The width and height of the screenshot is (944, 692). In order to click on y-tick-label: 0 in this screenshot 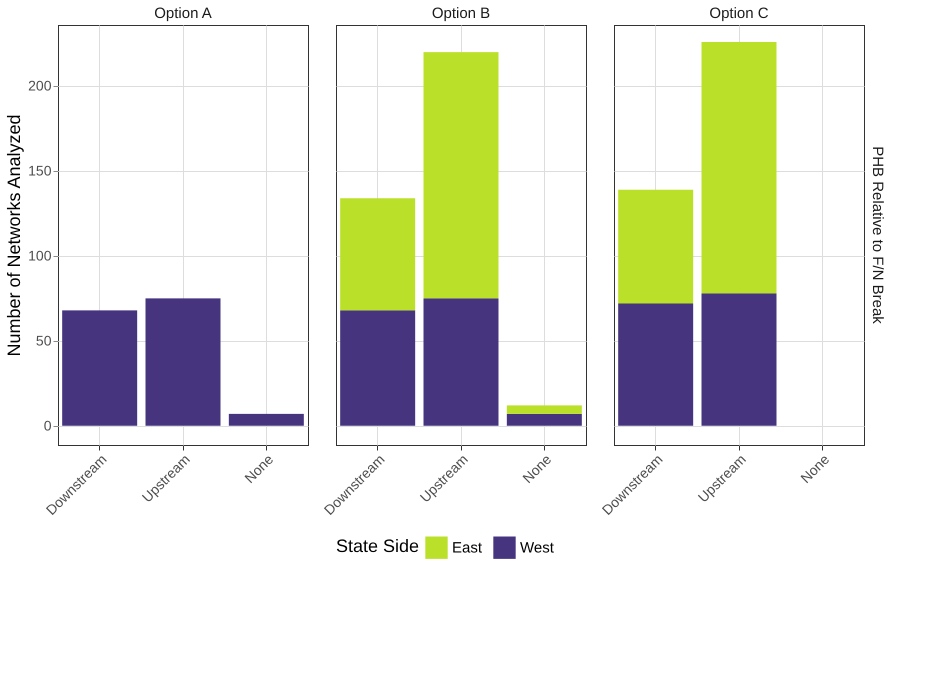, I will do `click(48, 425)`.